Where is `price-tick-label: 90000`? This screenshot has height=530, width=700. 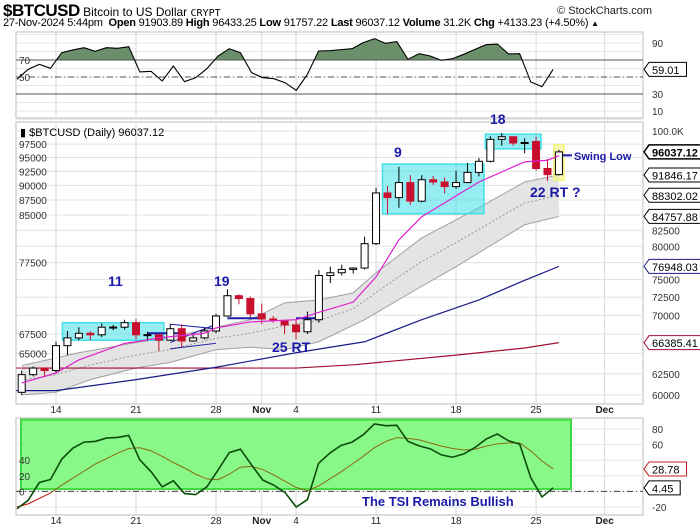
price-tick-label: 90000 is located at coordinates (33, 186).